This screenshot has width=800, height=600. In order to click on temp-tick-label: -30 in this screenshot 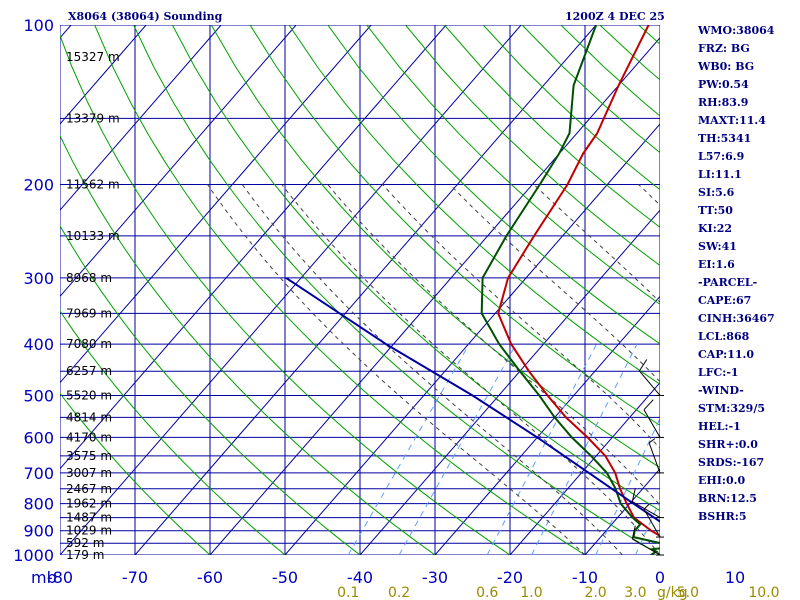, I will do `click(435, 577)`.